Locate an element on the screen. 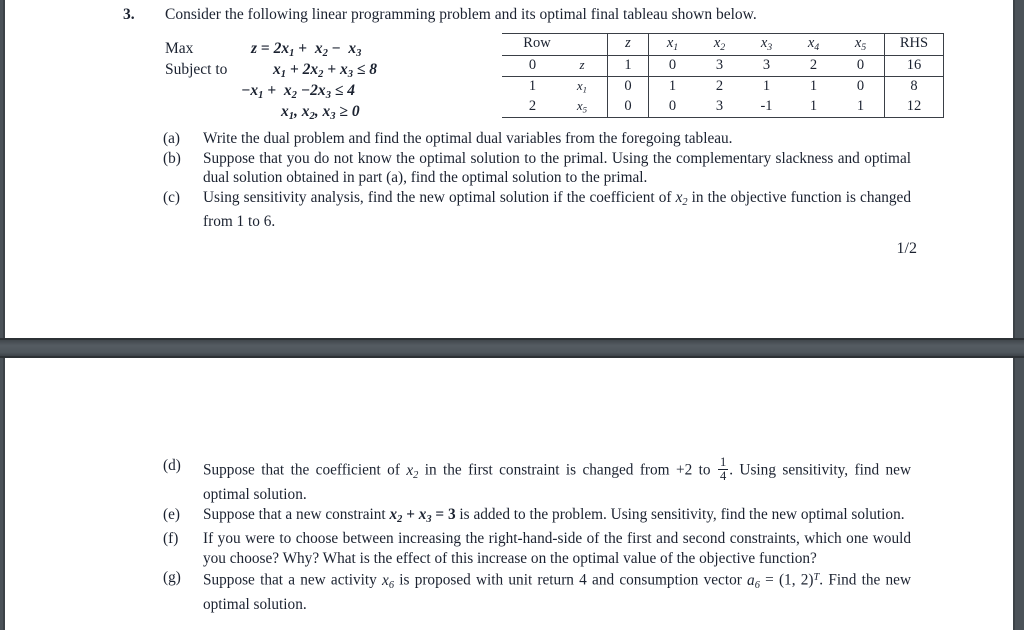 This screenshot has height=630, width=1024. tableau-cell-x1: 1 is located at coordinates (672, 85).